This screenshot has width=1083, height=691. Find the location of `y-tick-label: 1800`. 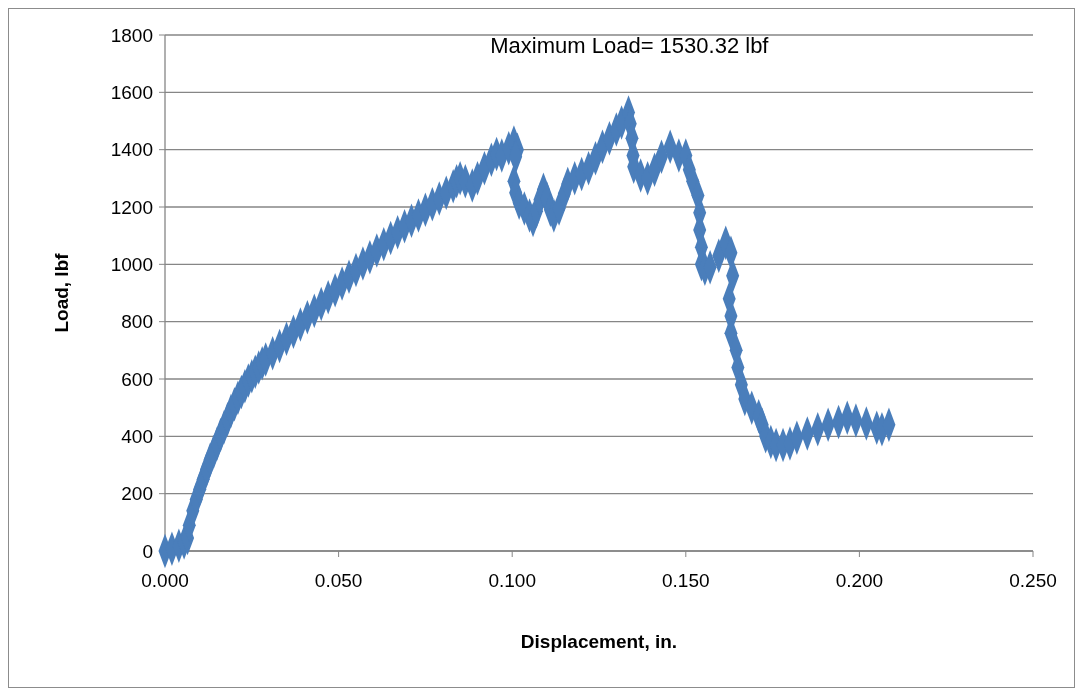

y-tick-label: 1800 is located at coordinates (131, 35).